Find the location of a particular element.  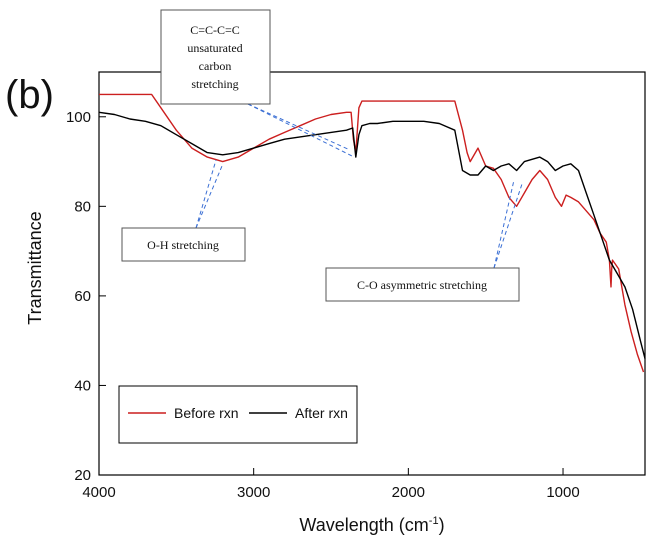

legend-box is located at coordinates (238, 414).